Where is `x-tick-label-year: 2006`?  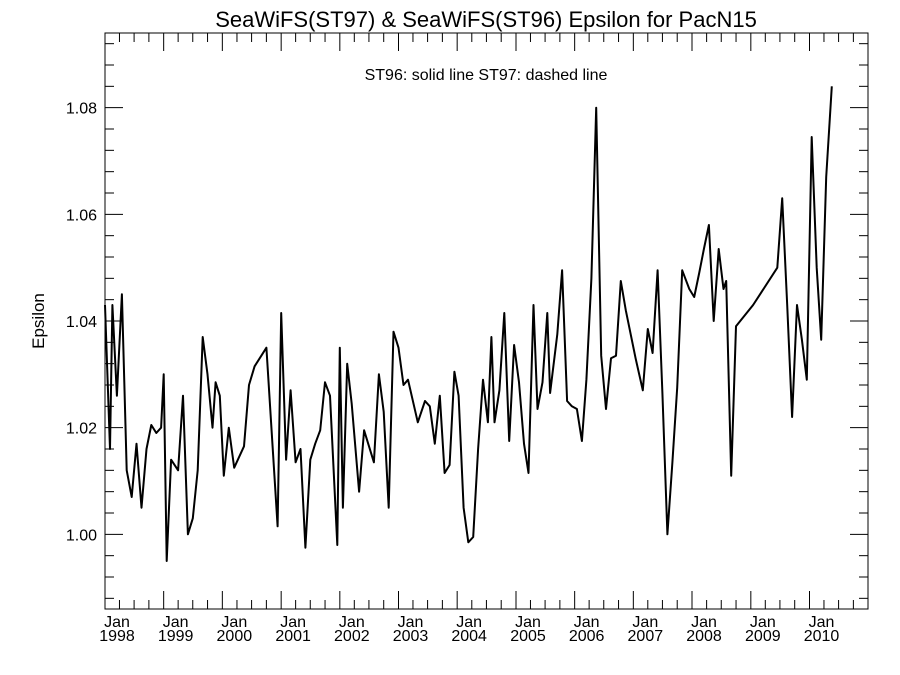 x-tick-label-year: 2006 is located at coordinates (587, 636).